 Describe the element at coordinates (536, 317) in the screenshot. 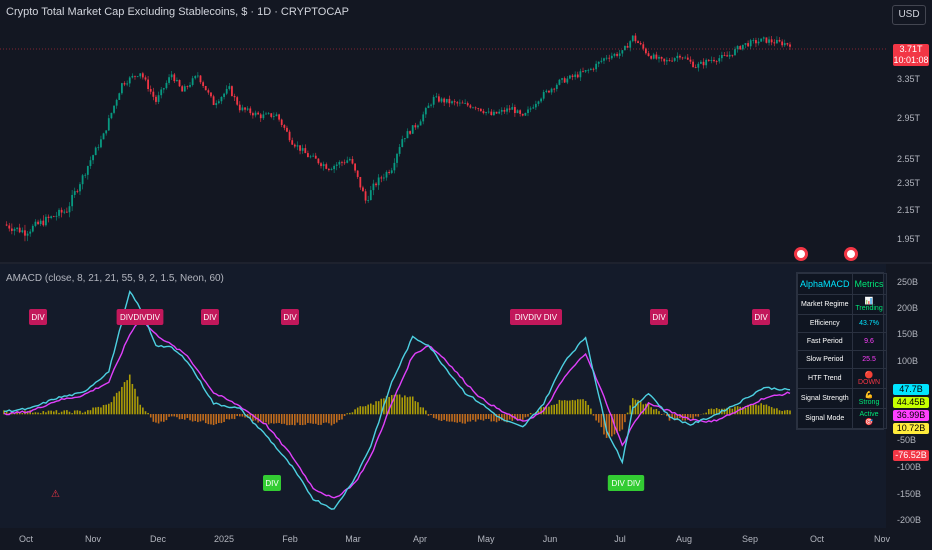

I see `div-marker` at that location.